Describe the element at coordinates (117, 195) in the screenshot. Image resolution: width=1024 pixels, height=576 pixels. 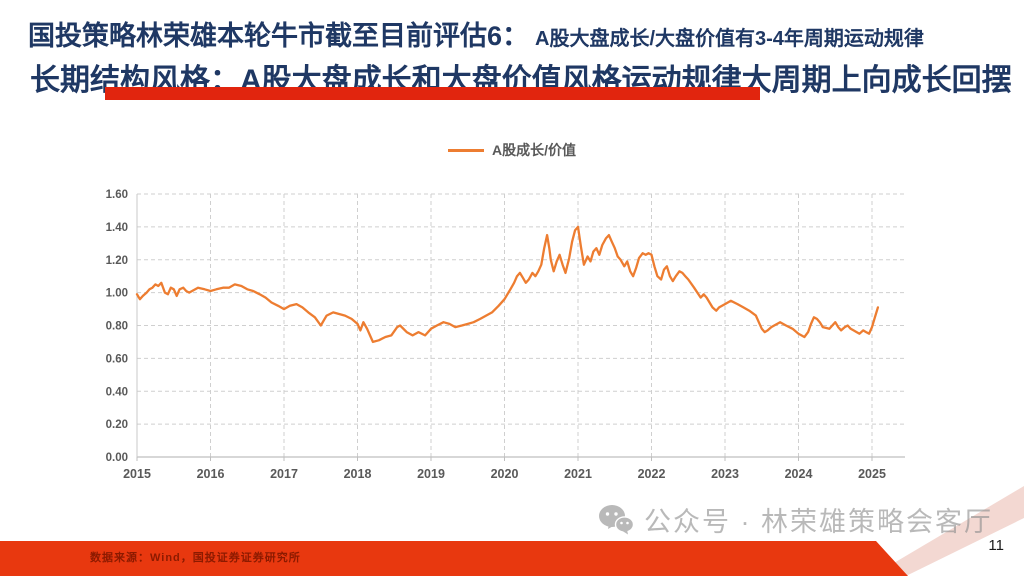
I see `svg-text: 1.60` at that location.